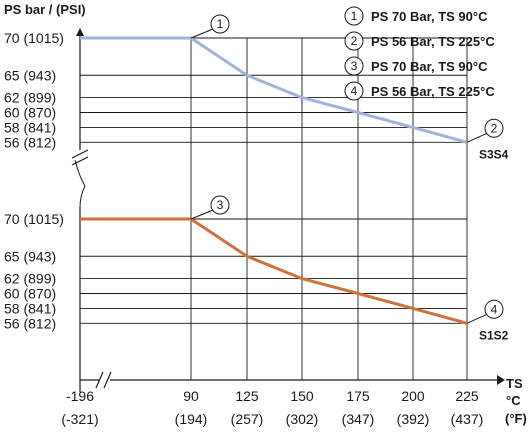 The width and height of the screenshot is (528, 435). What do you see at coordinates (467, 419) in the screenshot?
I see `x-tick-label-f: (437)` at bounding box center [467, 419].